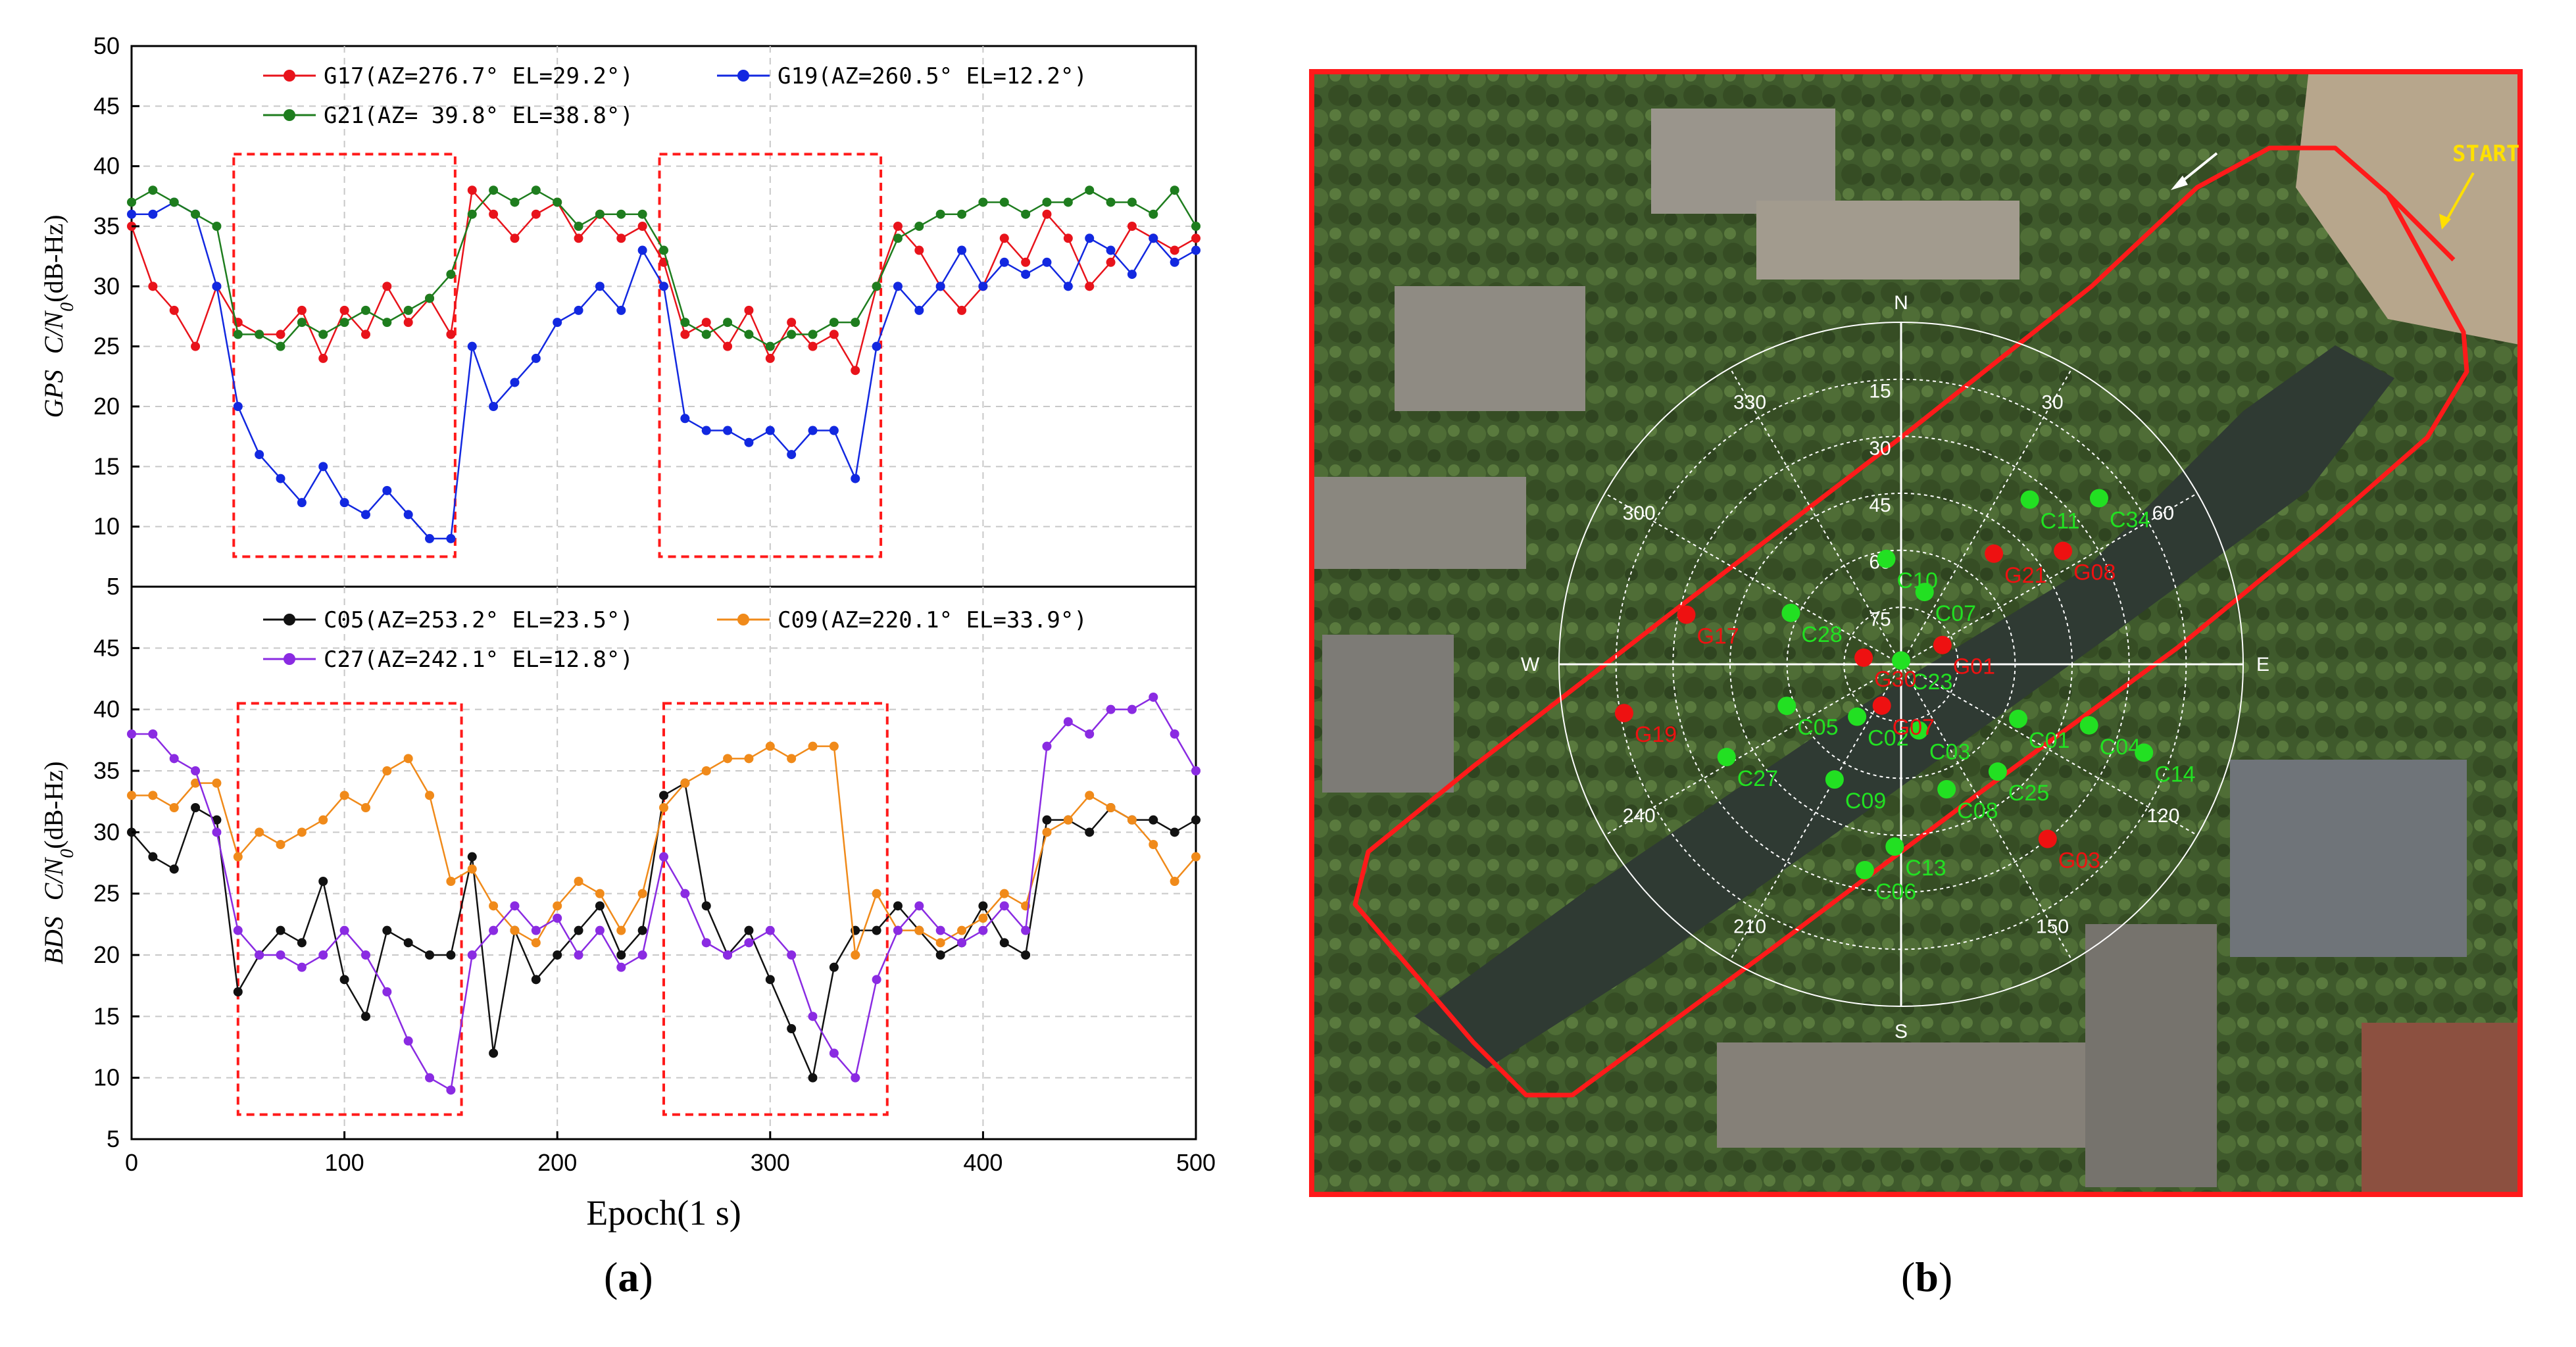 The image size is (2576, 1347). I want to click on gps-y-axis-label: GPS C/N0(dB-Hz), so click(58, 316).